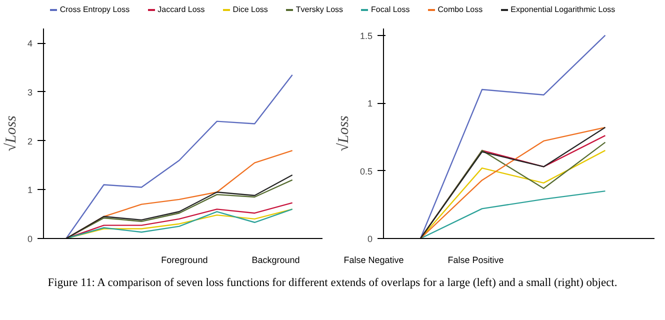 Image resolution: width=665 pixels, height=320 pixels. I want to click on y-tick-label: 0.5, so click(366, 171).